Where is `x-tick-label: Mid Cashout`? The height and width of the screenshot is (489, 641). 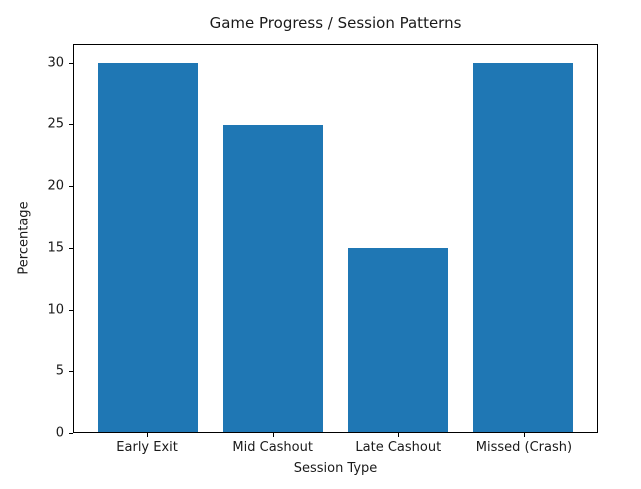
x-tick-label: Mid Cashout is located at coordinates (272, 447).